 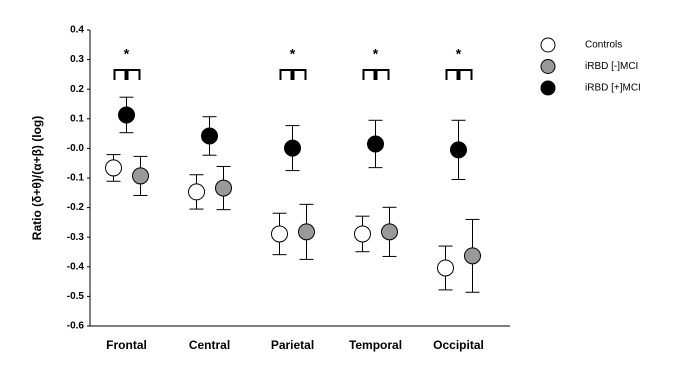 What do you see at coordinates (76, 148) in the screenshot?
I see `y-tick-label: -0.0` at bounding box center [76, 148].